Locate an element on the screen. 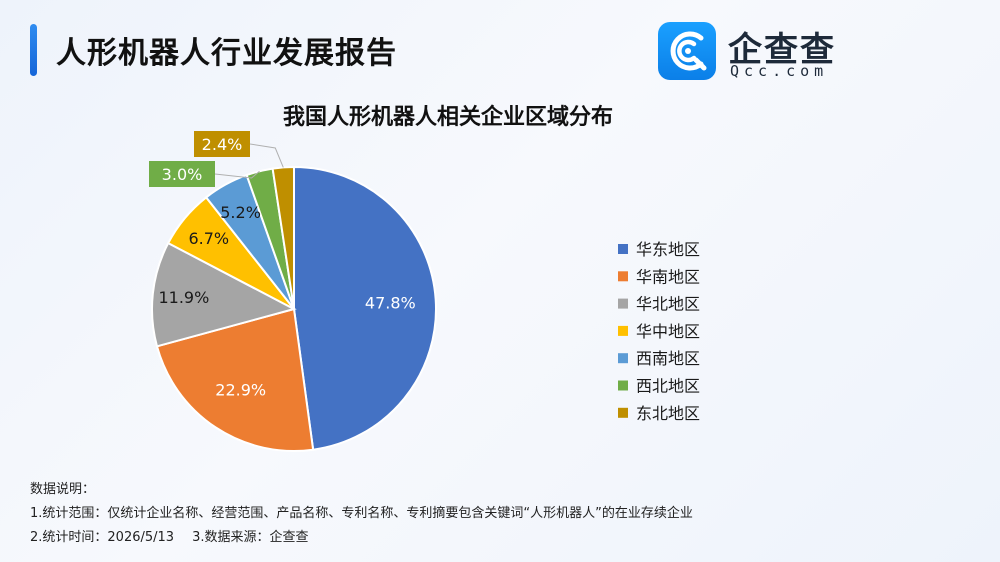 This screenshot has height=562, width=1000. legend-label: 西南地区 is located at coordinates (668, 358).